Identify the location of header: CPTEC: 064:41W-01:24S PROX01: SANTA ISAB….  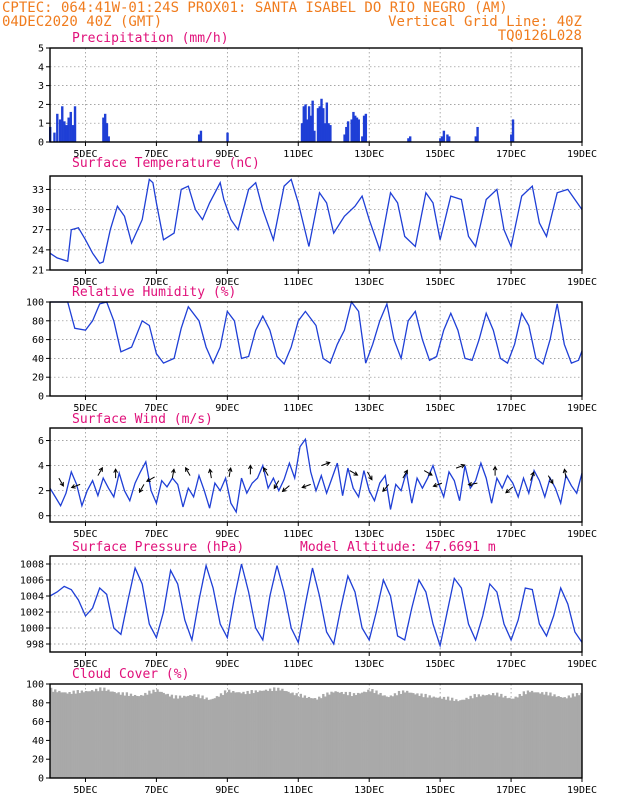
(292, 22).